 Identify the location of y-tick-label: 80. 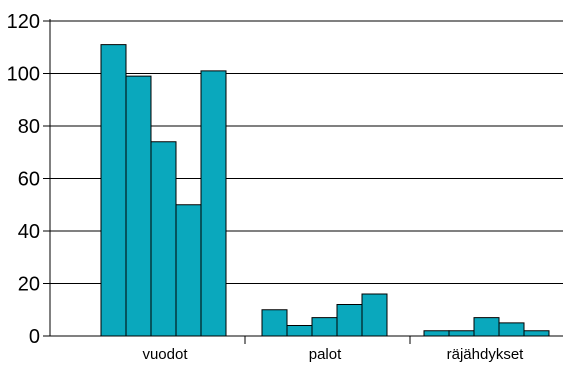
(29, 127).